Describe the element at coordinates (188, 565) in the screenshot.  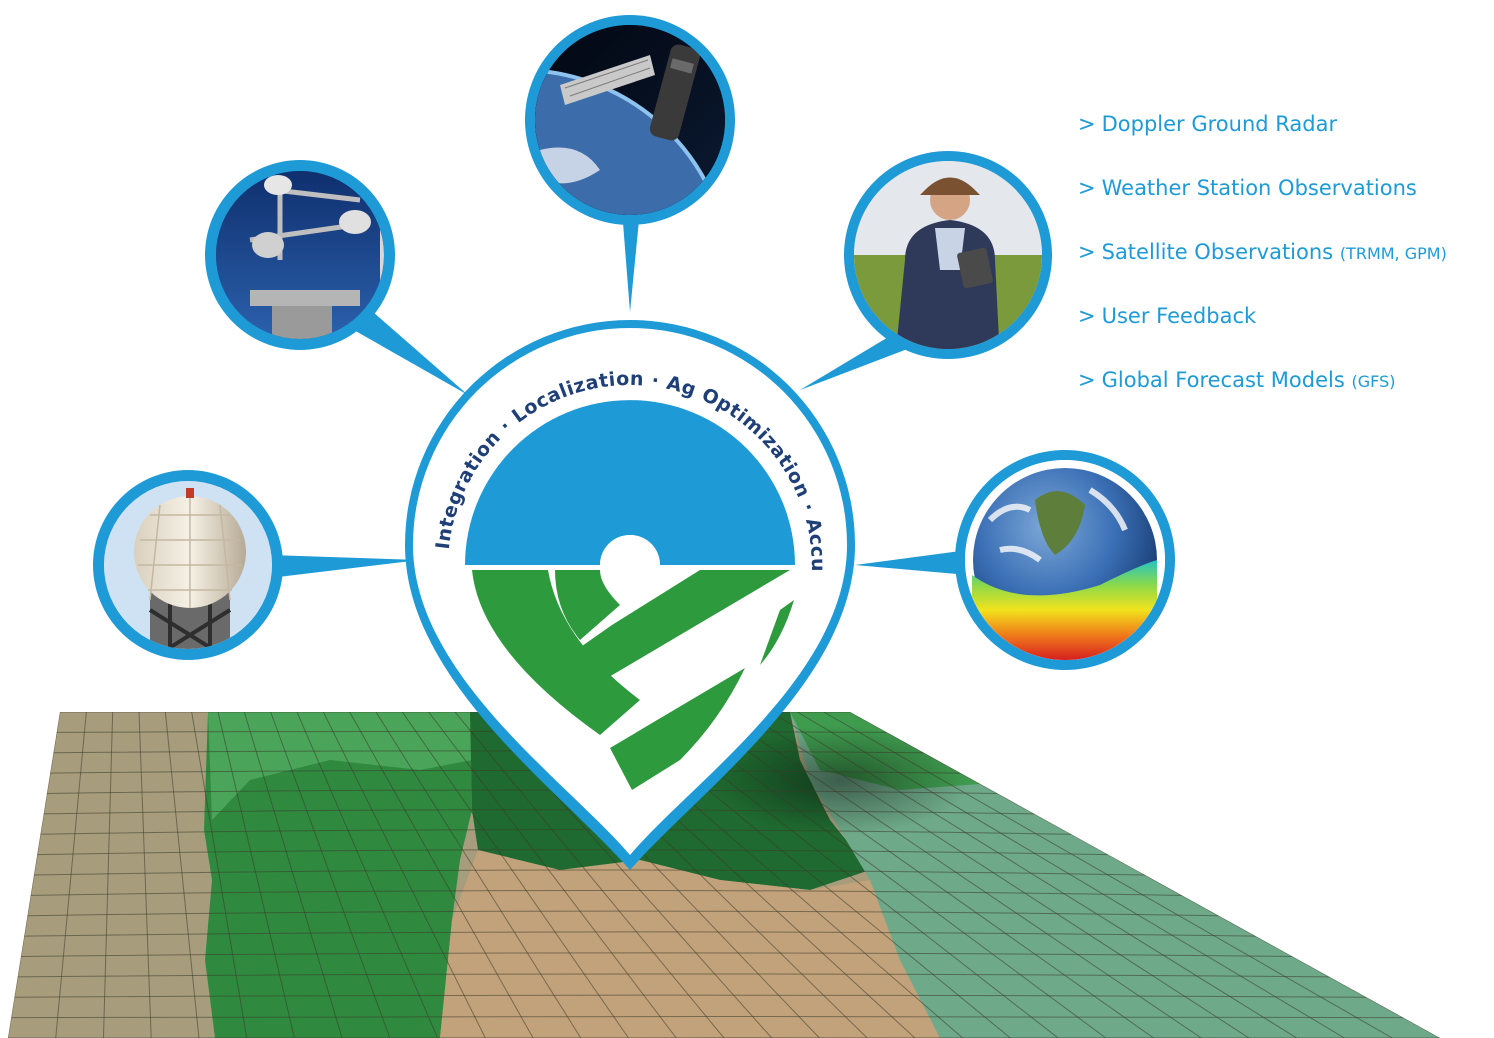
I see `radar-dome-photo` at that location.